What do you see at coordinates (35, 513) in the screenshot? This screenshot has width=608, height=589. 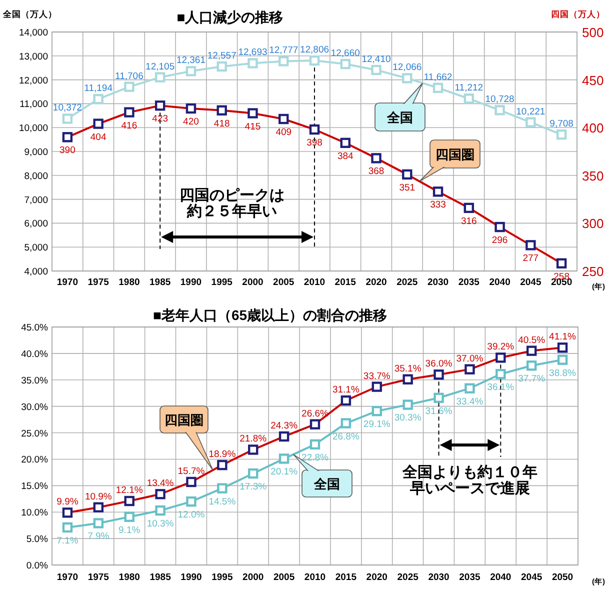 I see `y-tick-label: 10.0%` at bounding box center [35, 513].